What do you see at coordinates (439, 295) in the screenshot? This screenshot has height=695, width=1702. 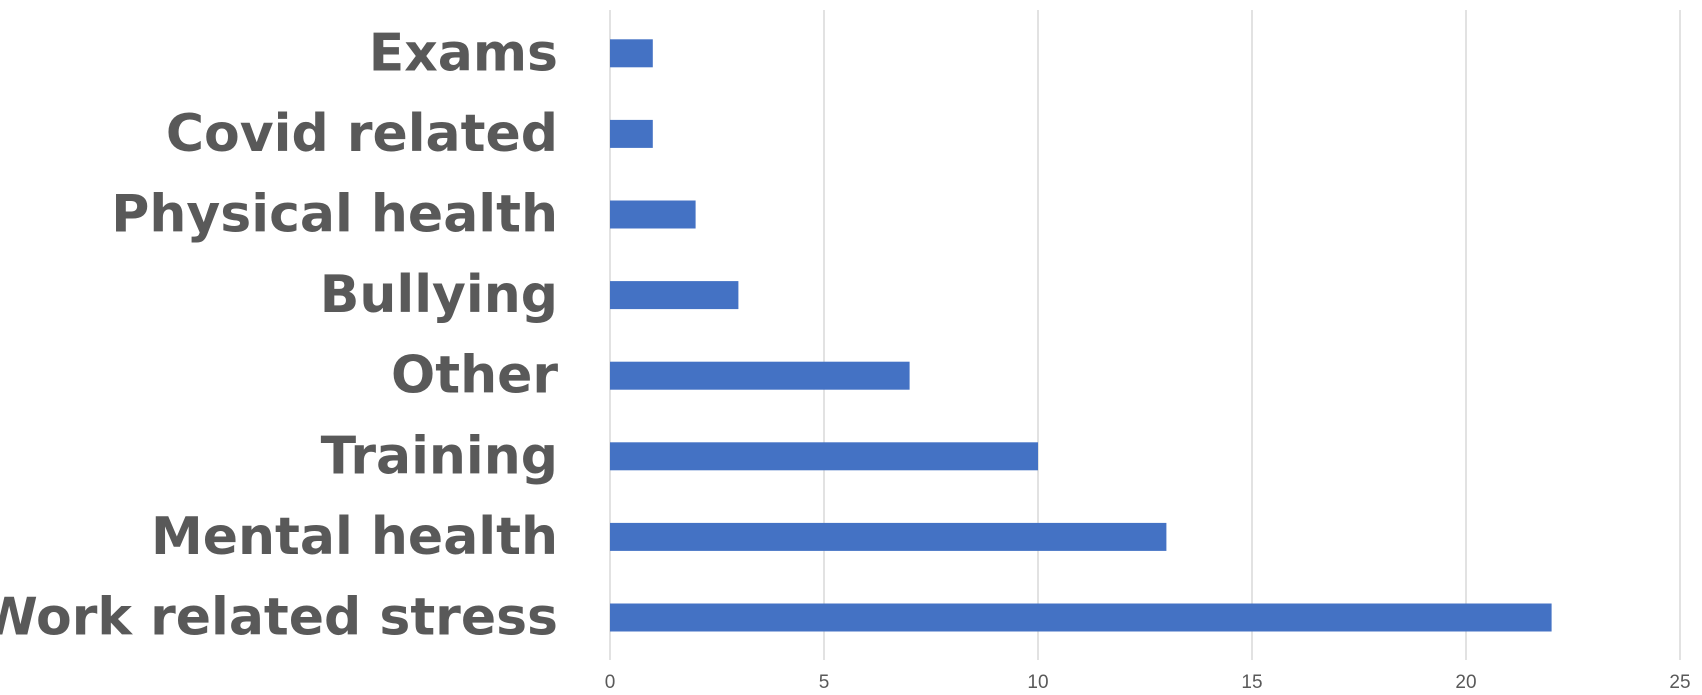 I see `category-label: Bullying` at bounding box center [439, 295].